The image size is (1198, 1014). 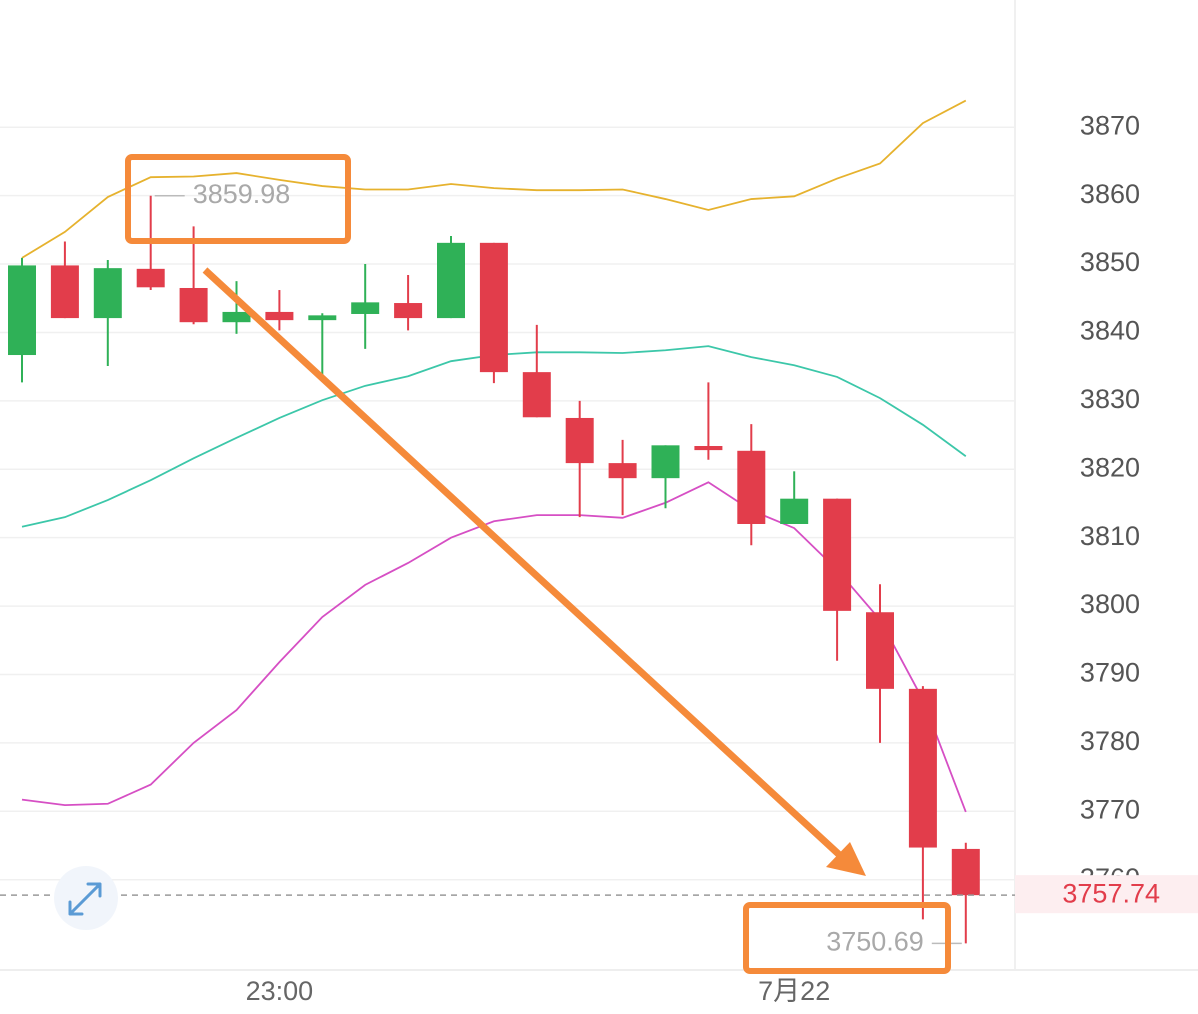 What do you see at coordinates (1110, 673) in the screenshot?
I see `y-tick-label: 3790` at bounding box center [1110, 673].